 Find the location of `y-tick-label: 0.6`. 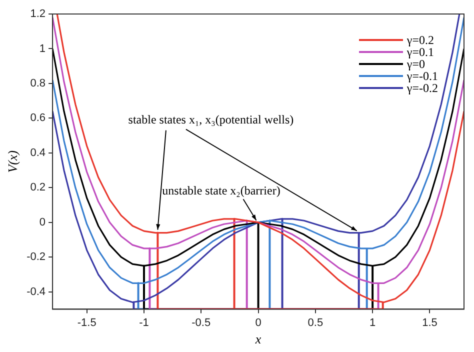

y-tick-label: 0.6 is located at coordinates (38, 118).